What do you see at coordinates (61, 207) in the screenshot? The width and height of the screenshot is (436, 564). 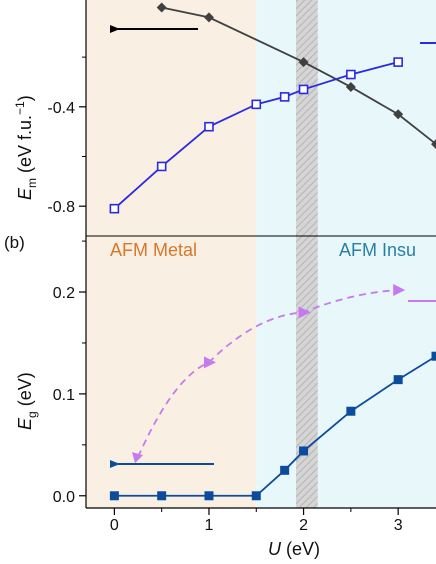 I see `y-tick-label: -0.8` at bounding box center [61, 207].